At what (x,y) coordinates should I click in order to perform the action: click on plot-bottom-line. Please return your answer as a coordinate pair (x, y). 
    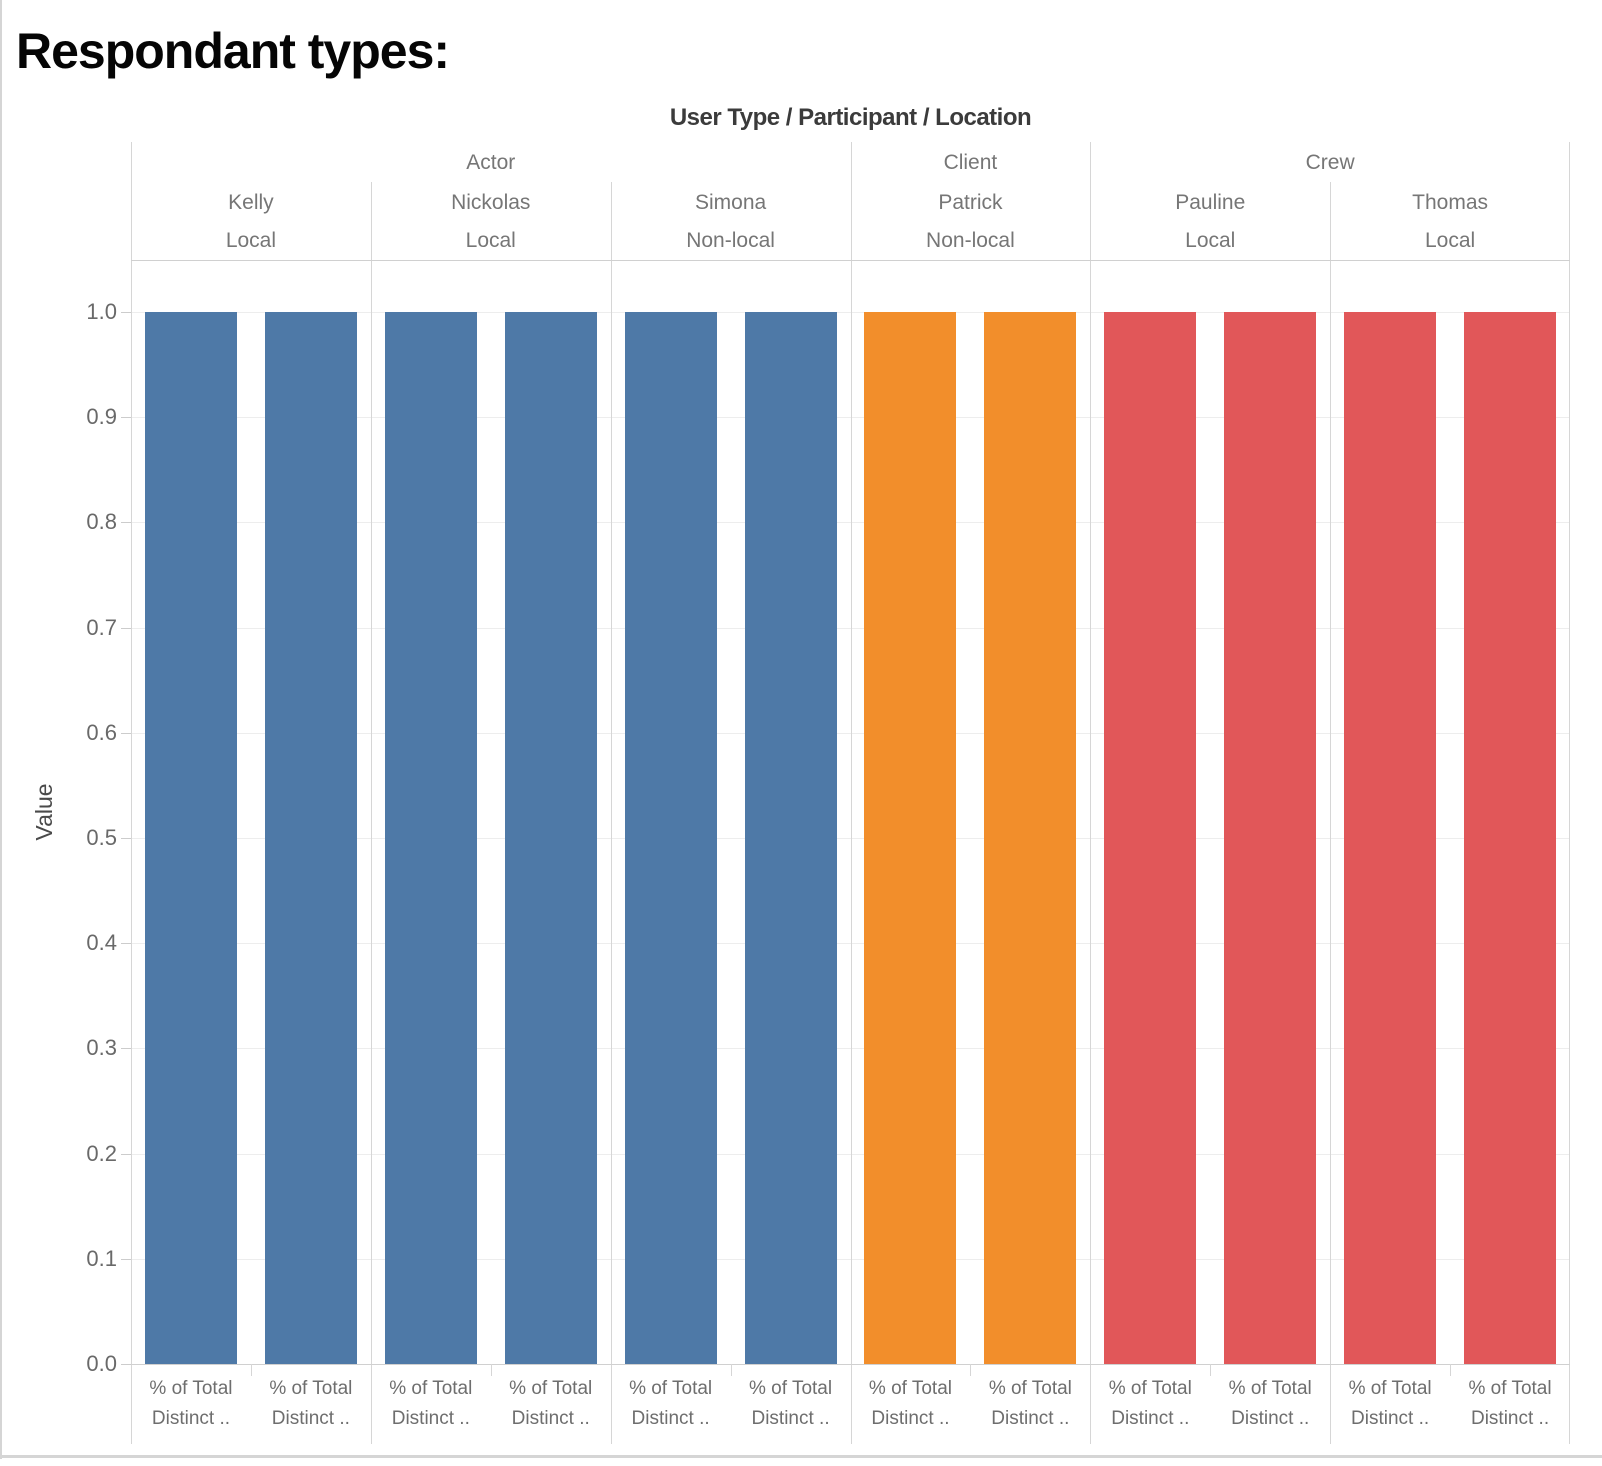
    Looking at the image, I should click on (850, 1364).